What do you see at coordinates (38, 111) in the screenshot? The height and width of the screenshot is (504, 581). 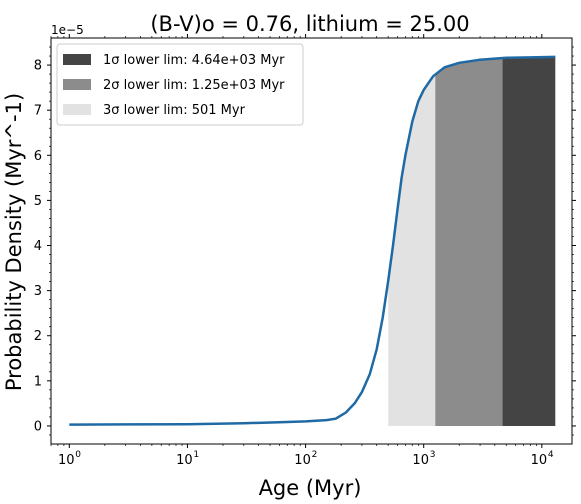 I see `y-tick-label: 7` at bounding box center [38, 111].